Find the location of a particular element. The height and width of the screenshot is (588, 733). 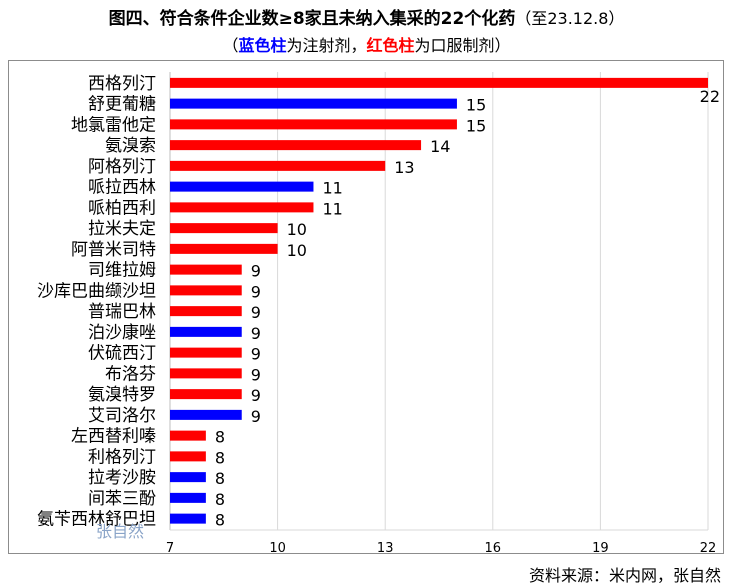

title-date: （至23.12.8） is located at coordinates (570, 18).